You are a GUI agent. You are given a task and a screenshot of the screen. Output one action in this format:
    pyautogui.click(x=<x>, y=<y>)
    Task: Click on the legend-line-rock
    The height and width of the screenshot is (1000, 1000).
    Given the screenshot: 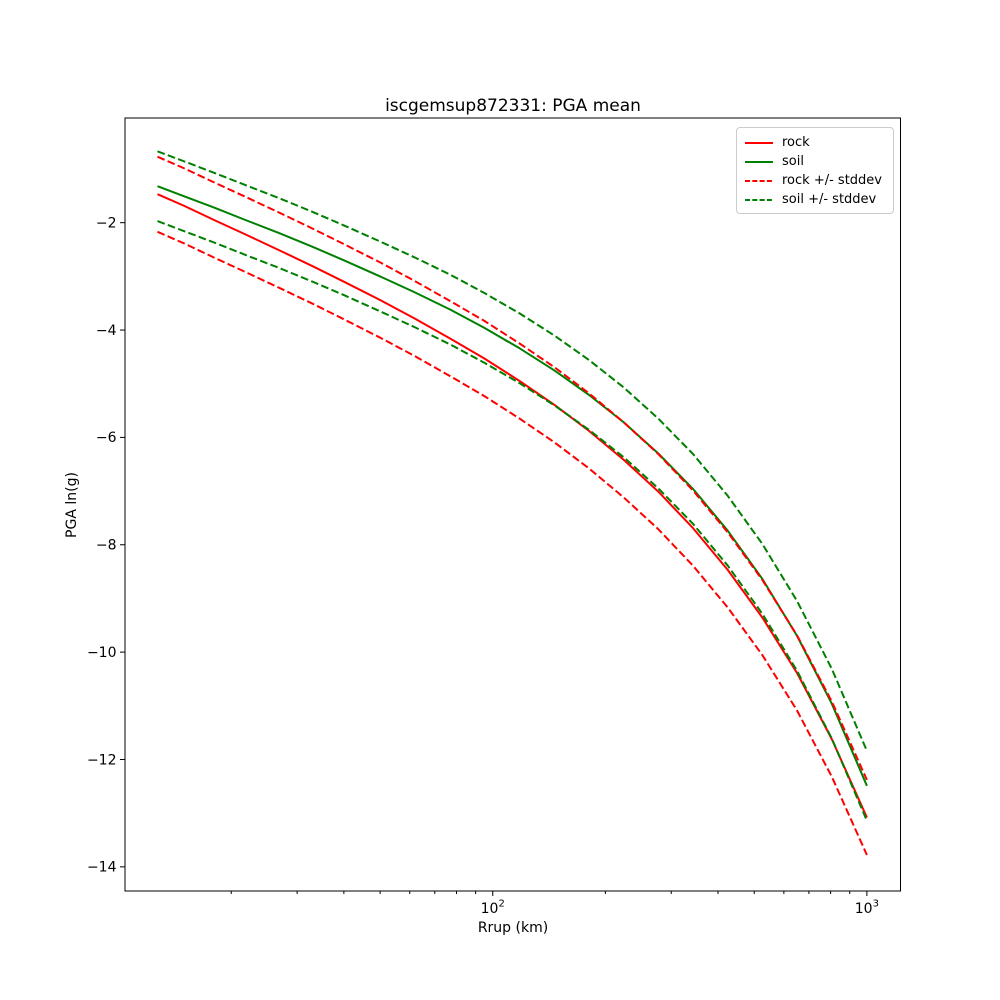 What is the action you would take?
    pyautogui.click(x=759, y=142)
    